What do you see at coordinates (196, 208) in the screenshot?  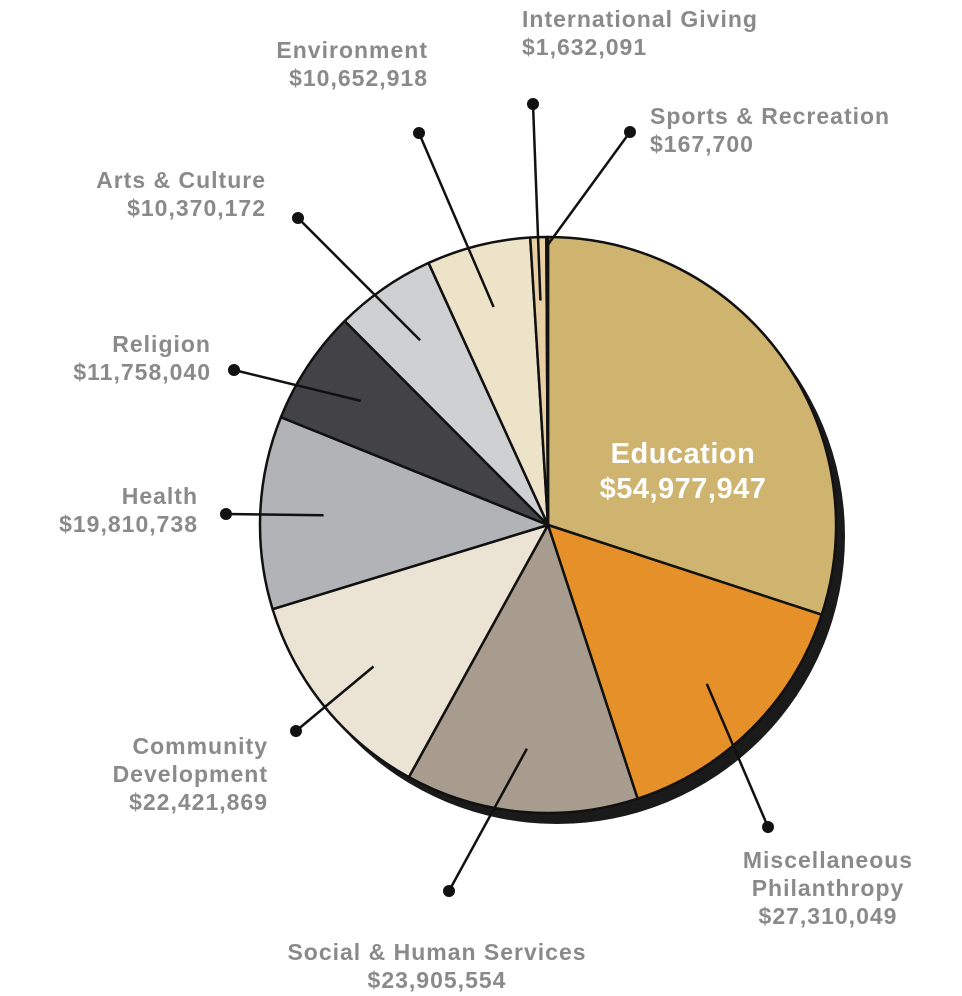 I see `slice-label-line: $10,370,172` at bounding box center [196, 208].